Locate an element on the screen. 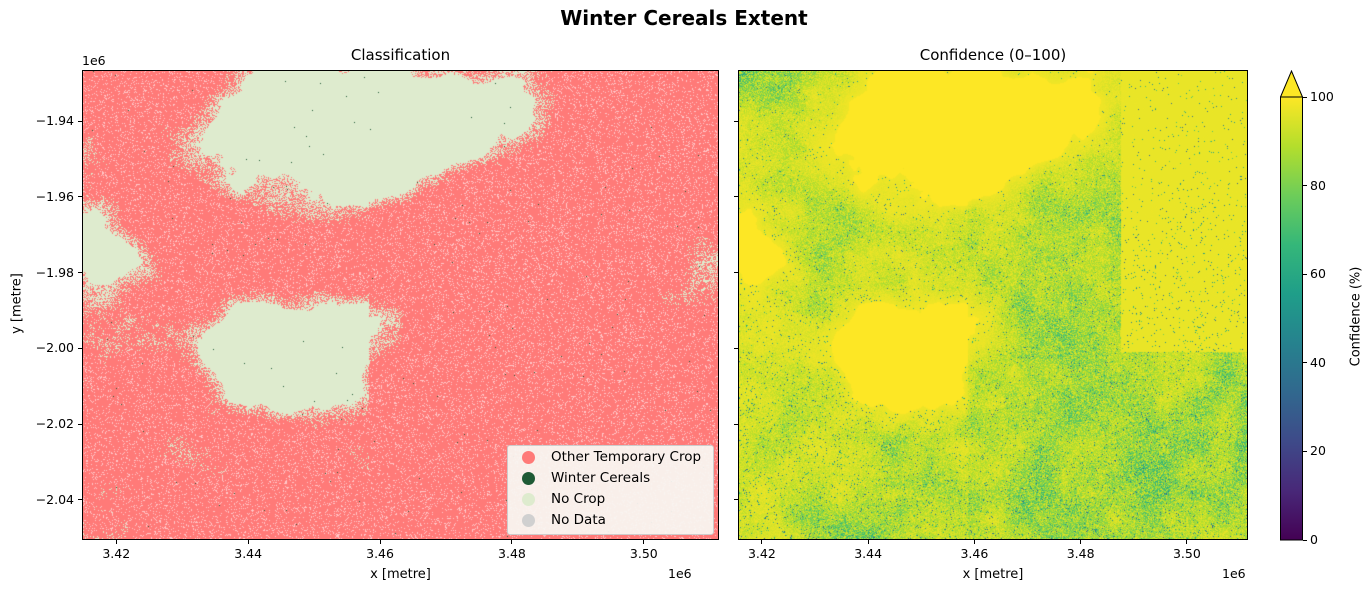  colorbar-extend-arrow is located at coordinates (1291, 83).